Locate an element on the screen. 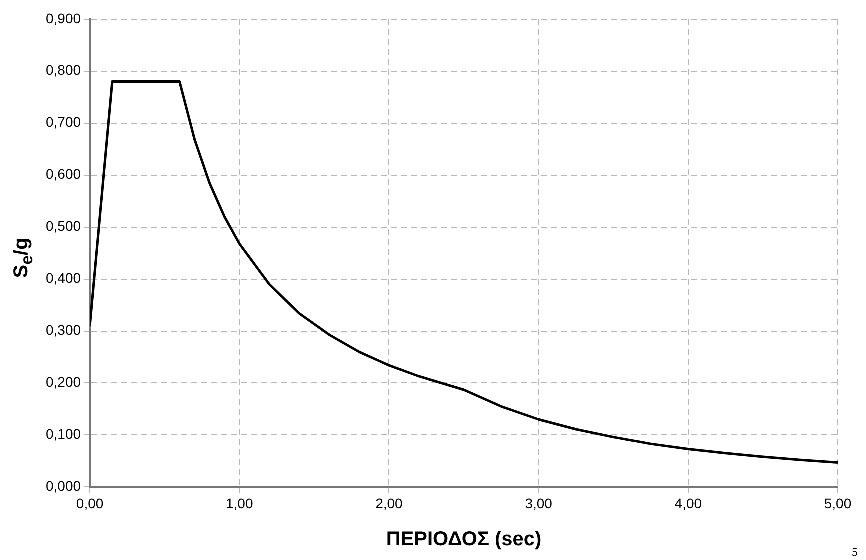  x-tick-label: 2,00 is located at coordinates (390, 503).